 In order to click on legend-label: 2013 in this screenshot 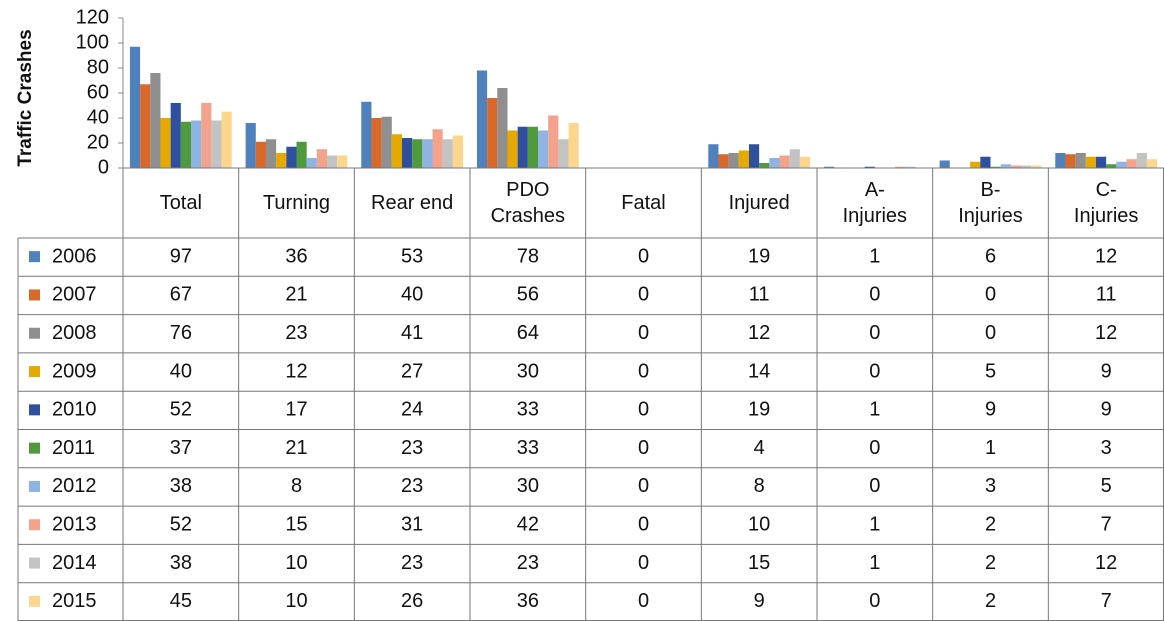, I will do `click(74, 525)`.